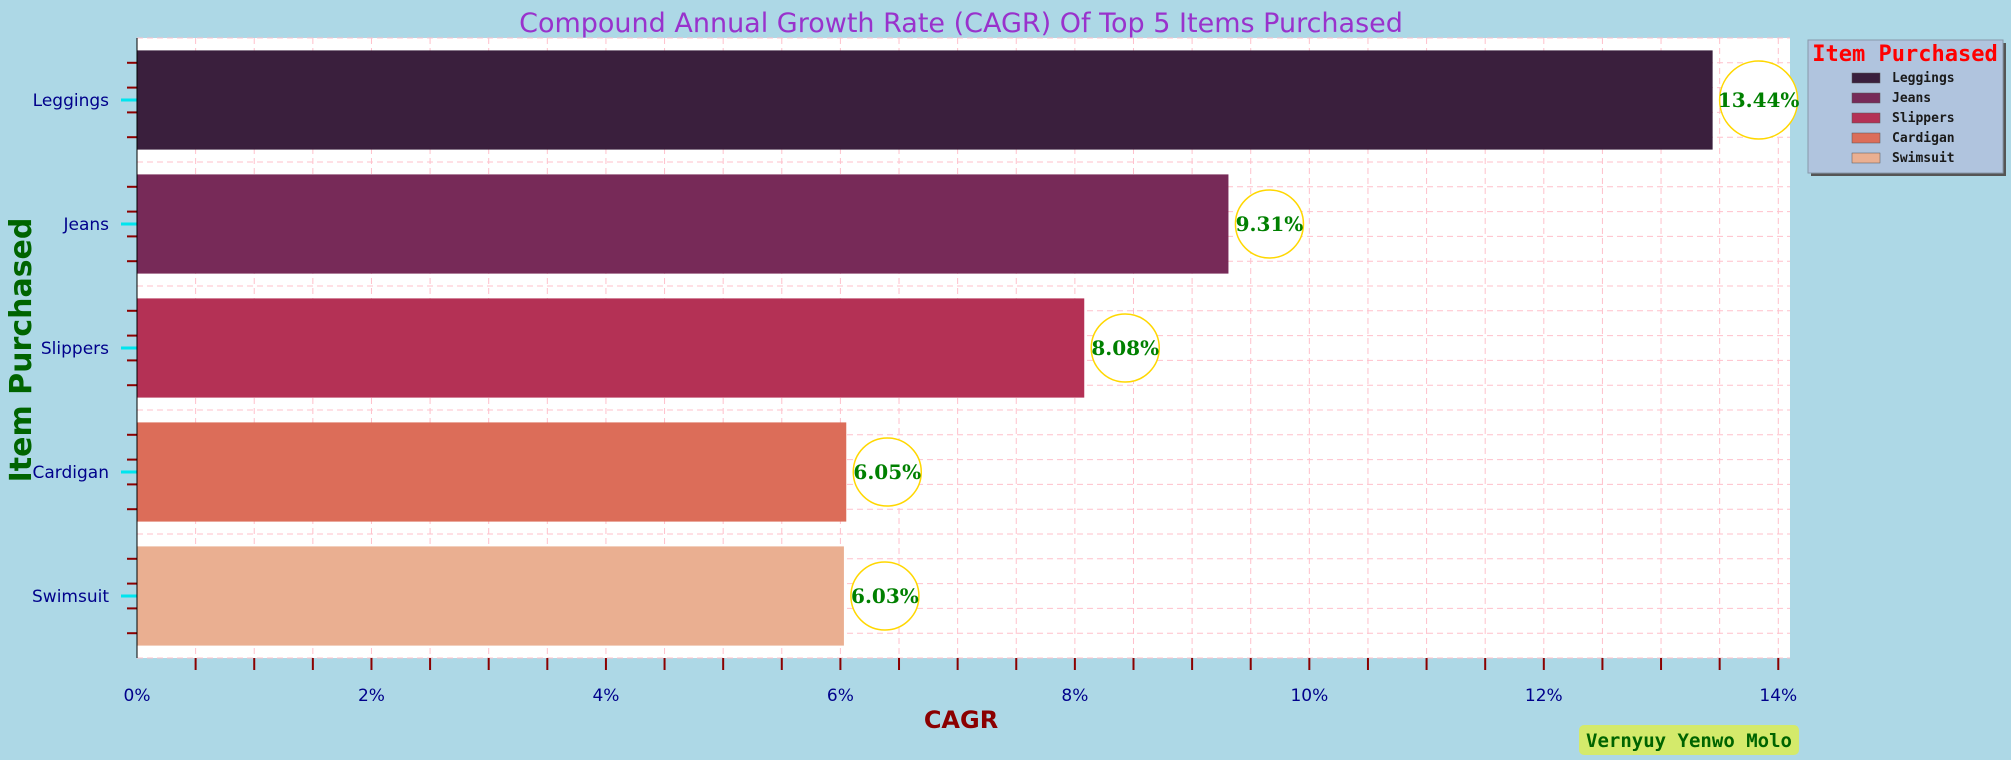 Image resolution: width=2011 pixels, height=760 pixels. What do you see at coordinates (71, 473) in the screenshot?
I see `category-label: Cardigan` at bounding box center [71, 473].